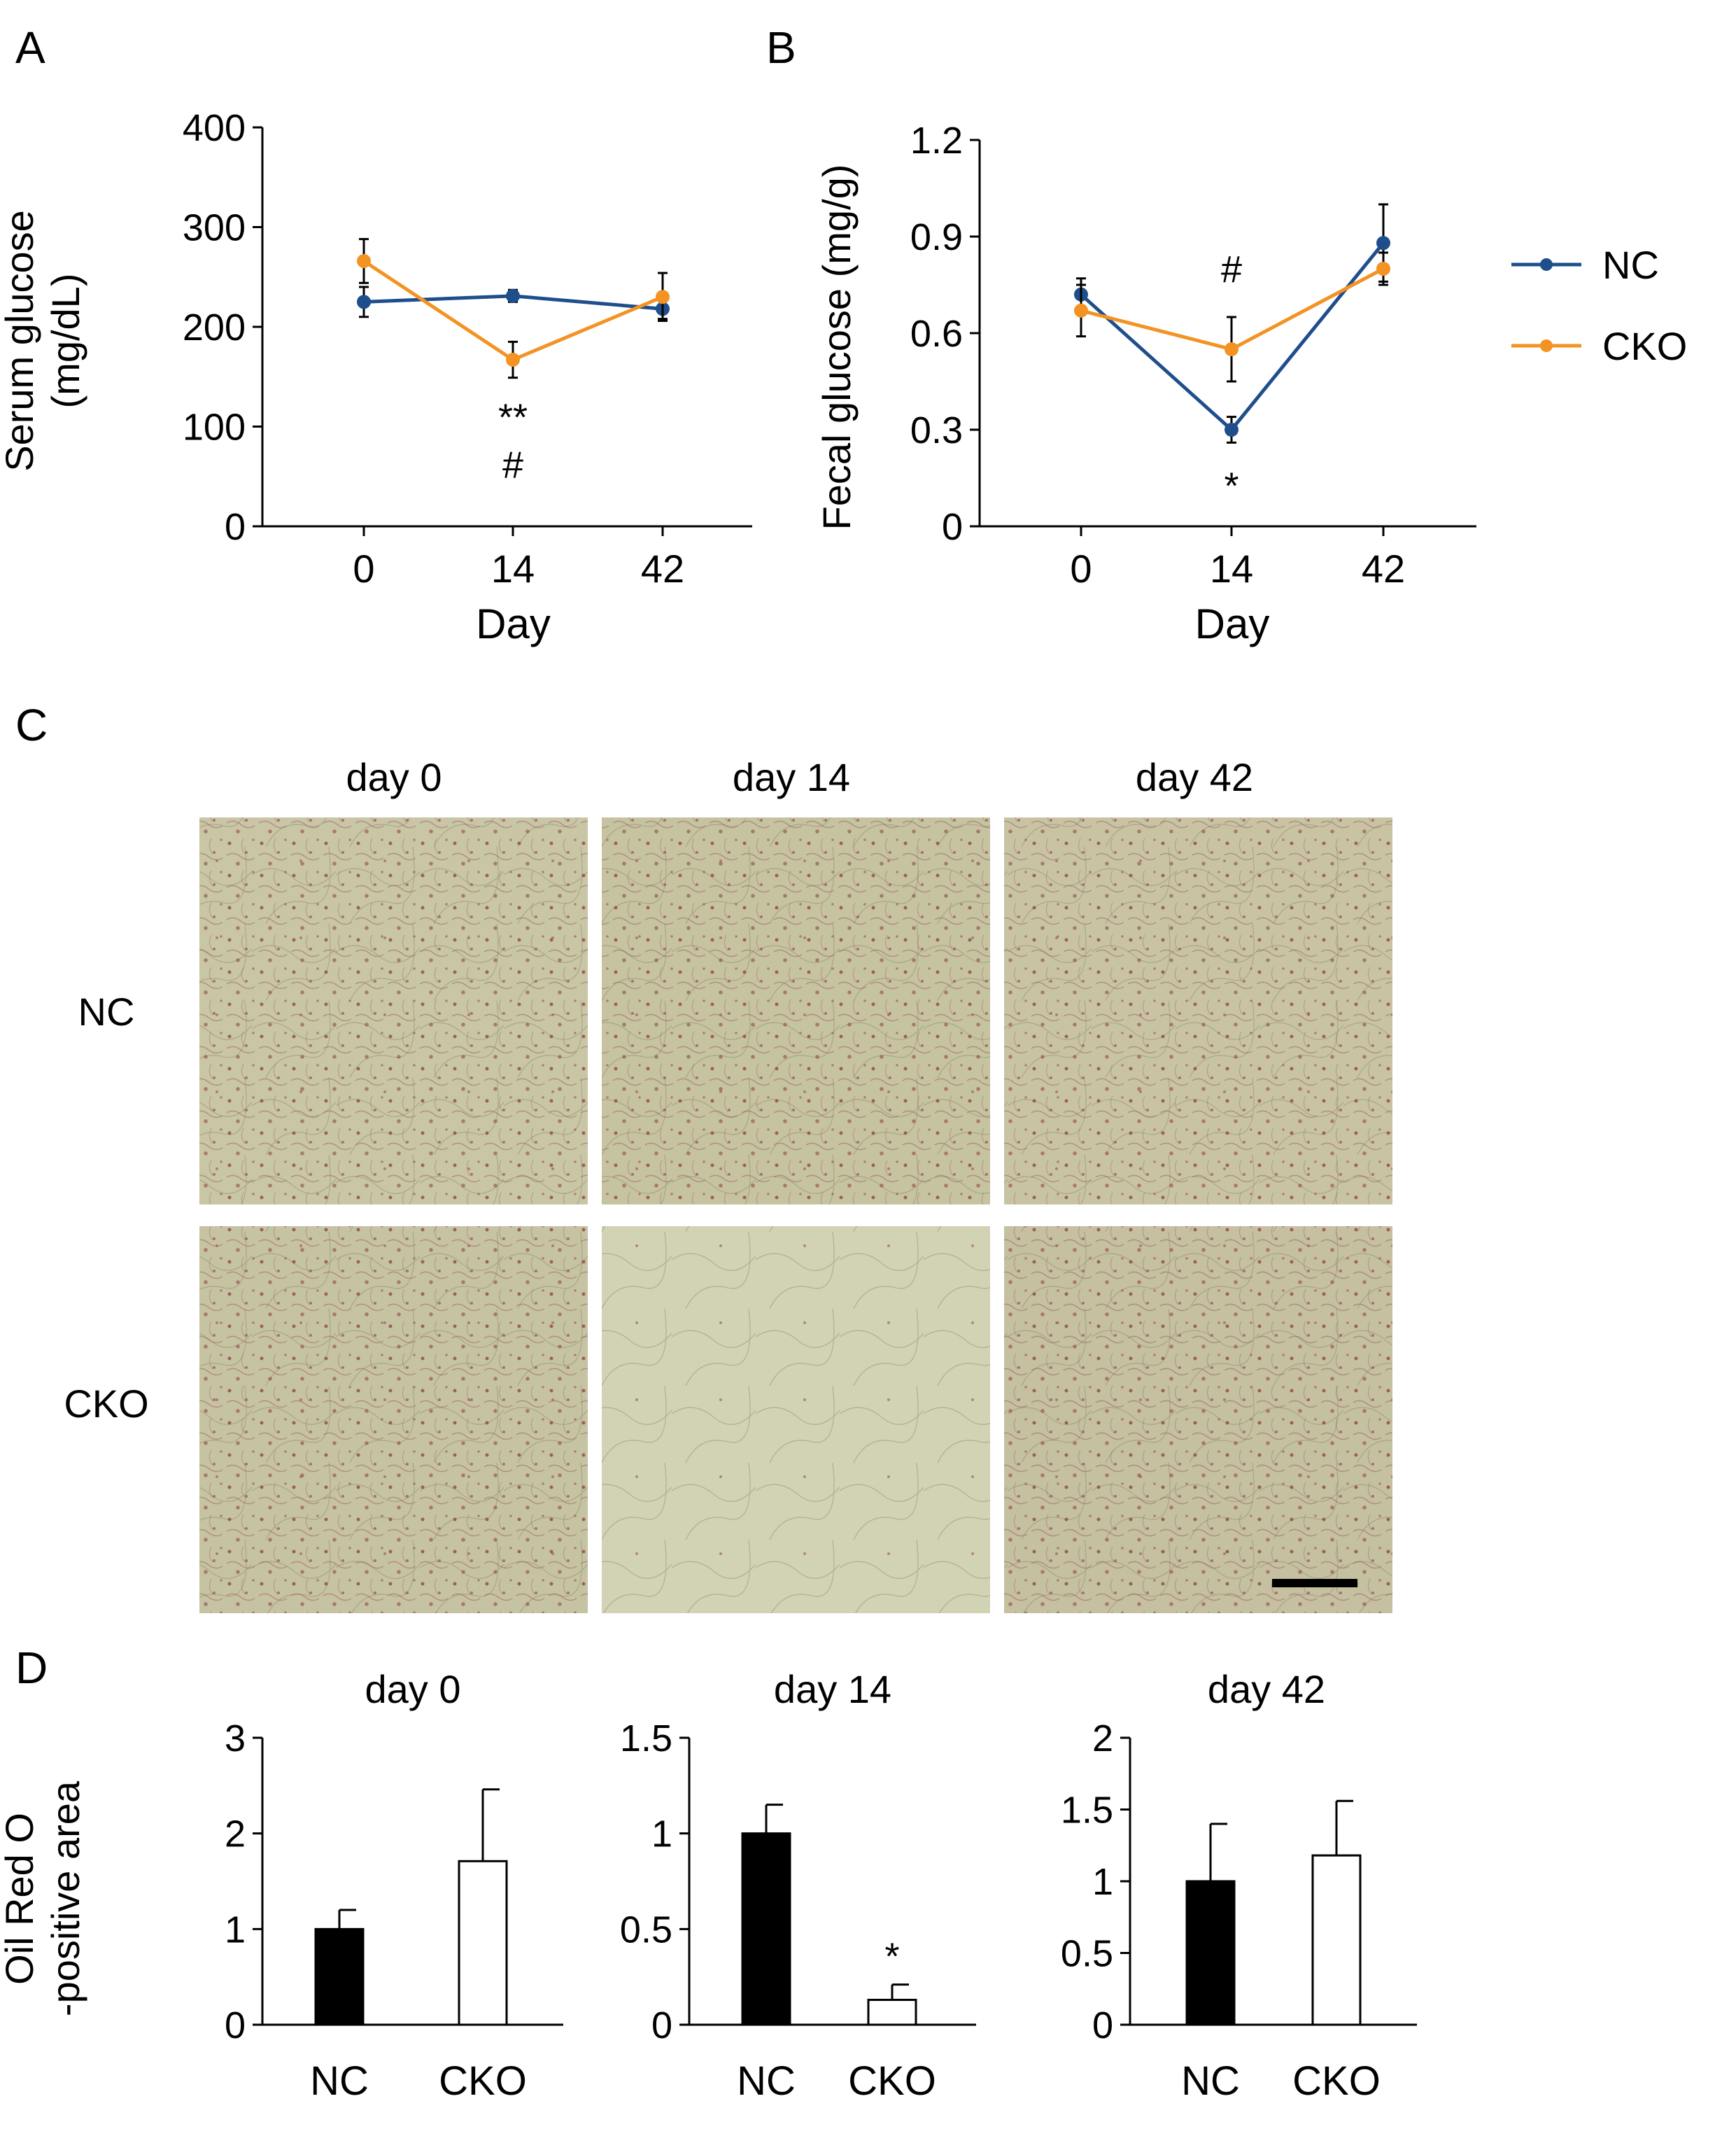 The image size is (1736, 2129). I want to click on chart-title: day 0, so click(413, 1689).